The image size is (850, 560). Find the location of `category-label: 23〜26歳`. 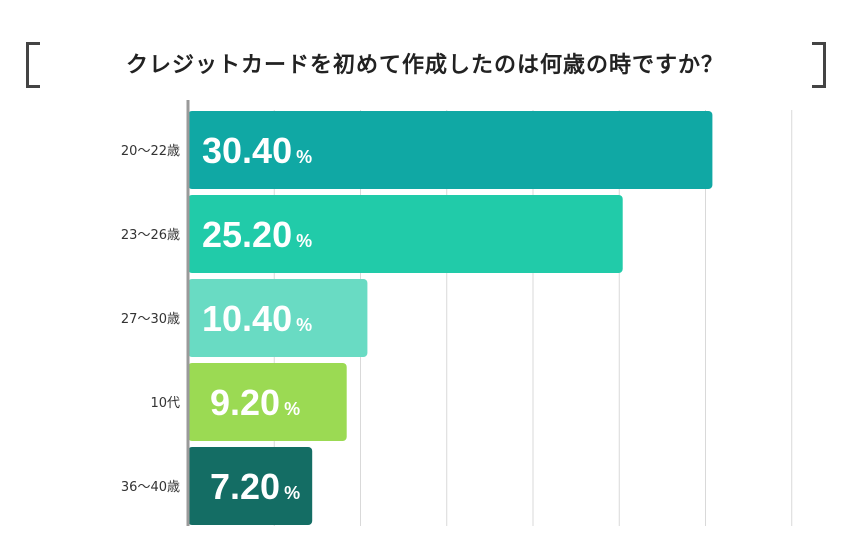

category-label: 23〜26歳 is located at coordinates (150, 235).